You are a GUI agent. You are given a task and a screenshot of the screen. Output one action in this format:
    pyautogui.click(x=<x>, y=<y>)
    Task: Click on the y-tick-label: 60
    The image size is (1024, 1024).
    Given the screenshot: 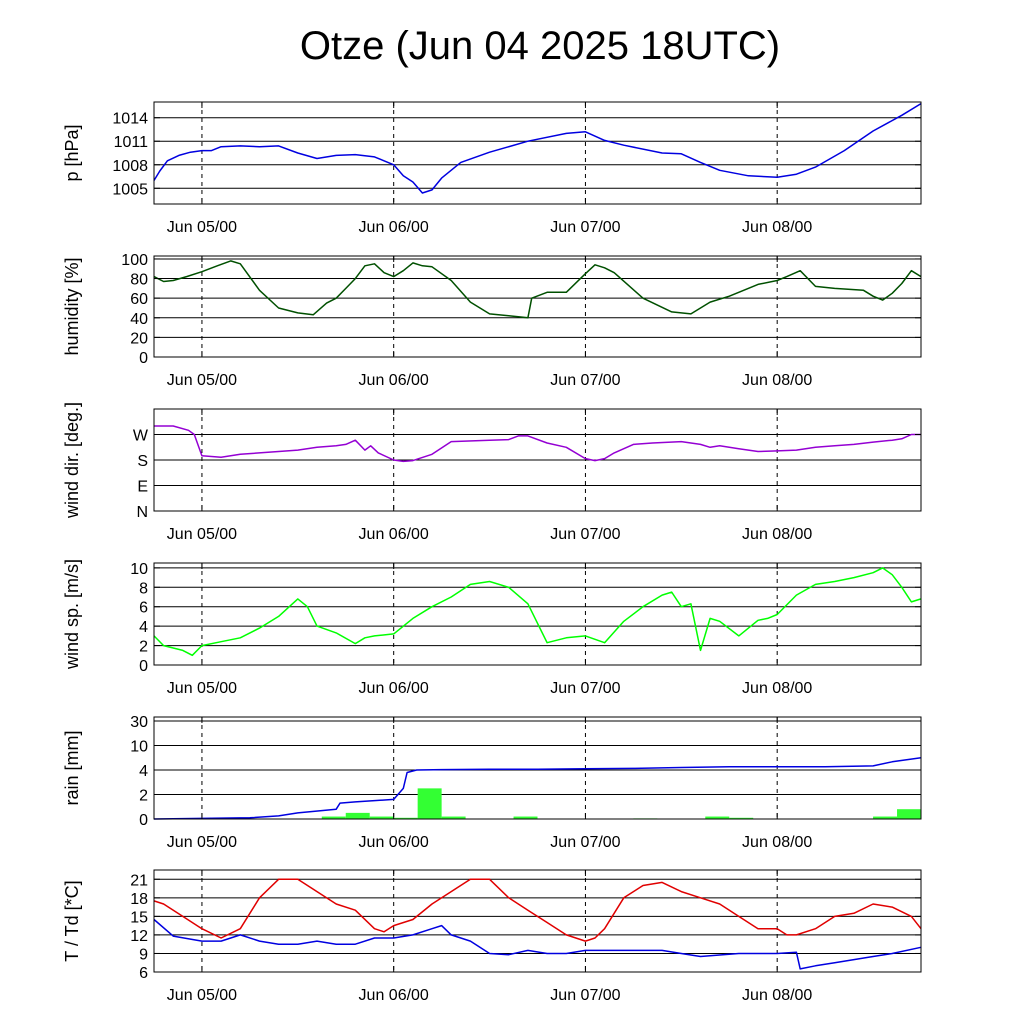 What is the action you would take?
    pyautogui.click(x=139, y=299)
    